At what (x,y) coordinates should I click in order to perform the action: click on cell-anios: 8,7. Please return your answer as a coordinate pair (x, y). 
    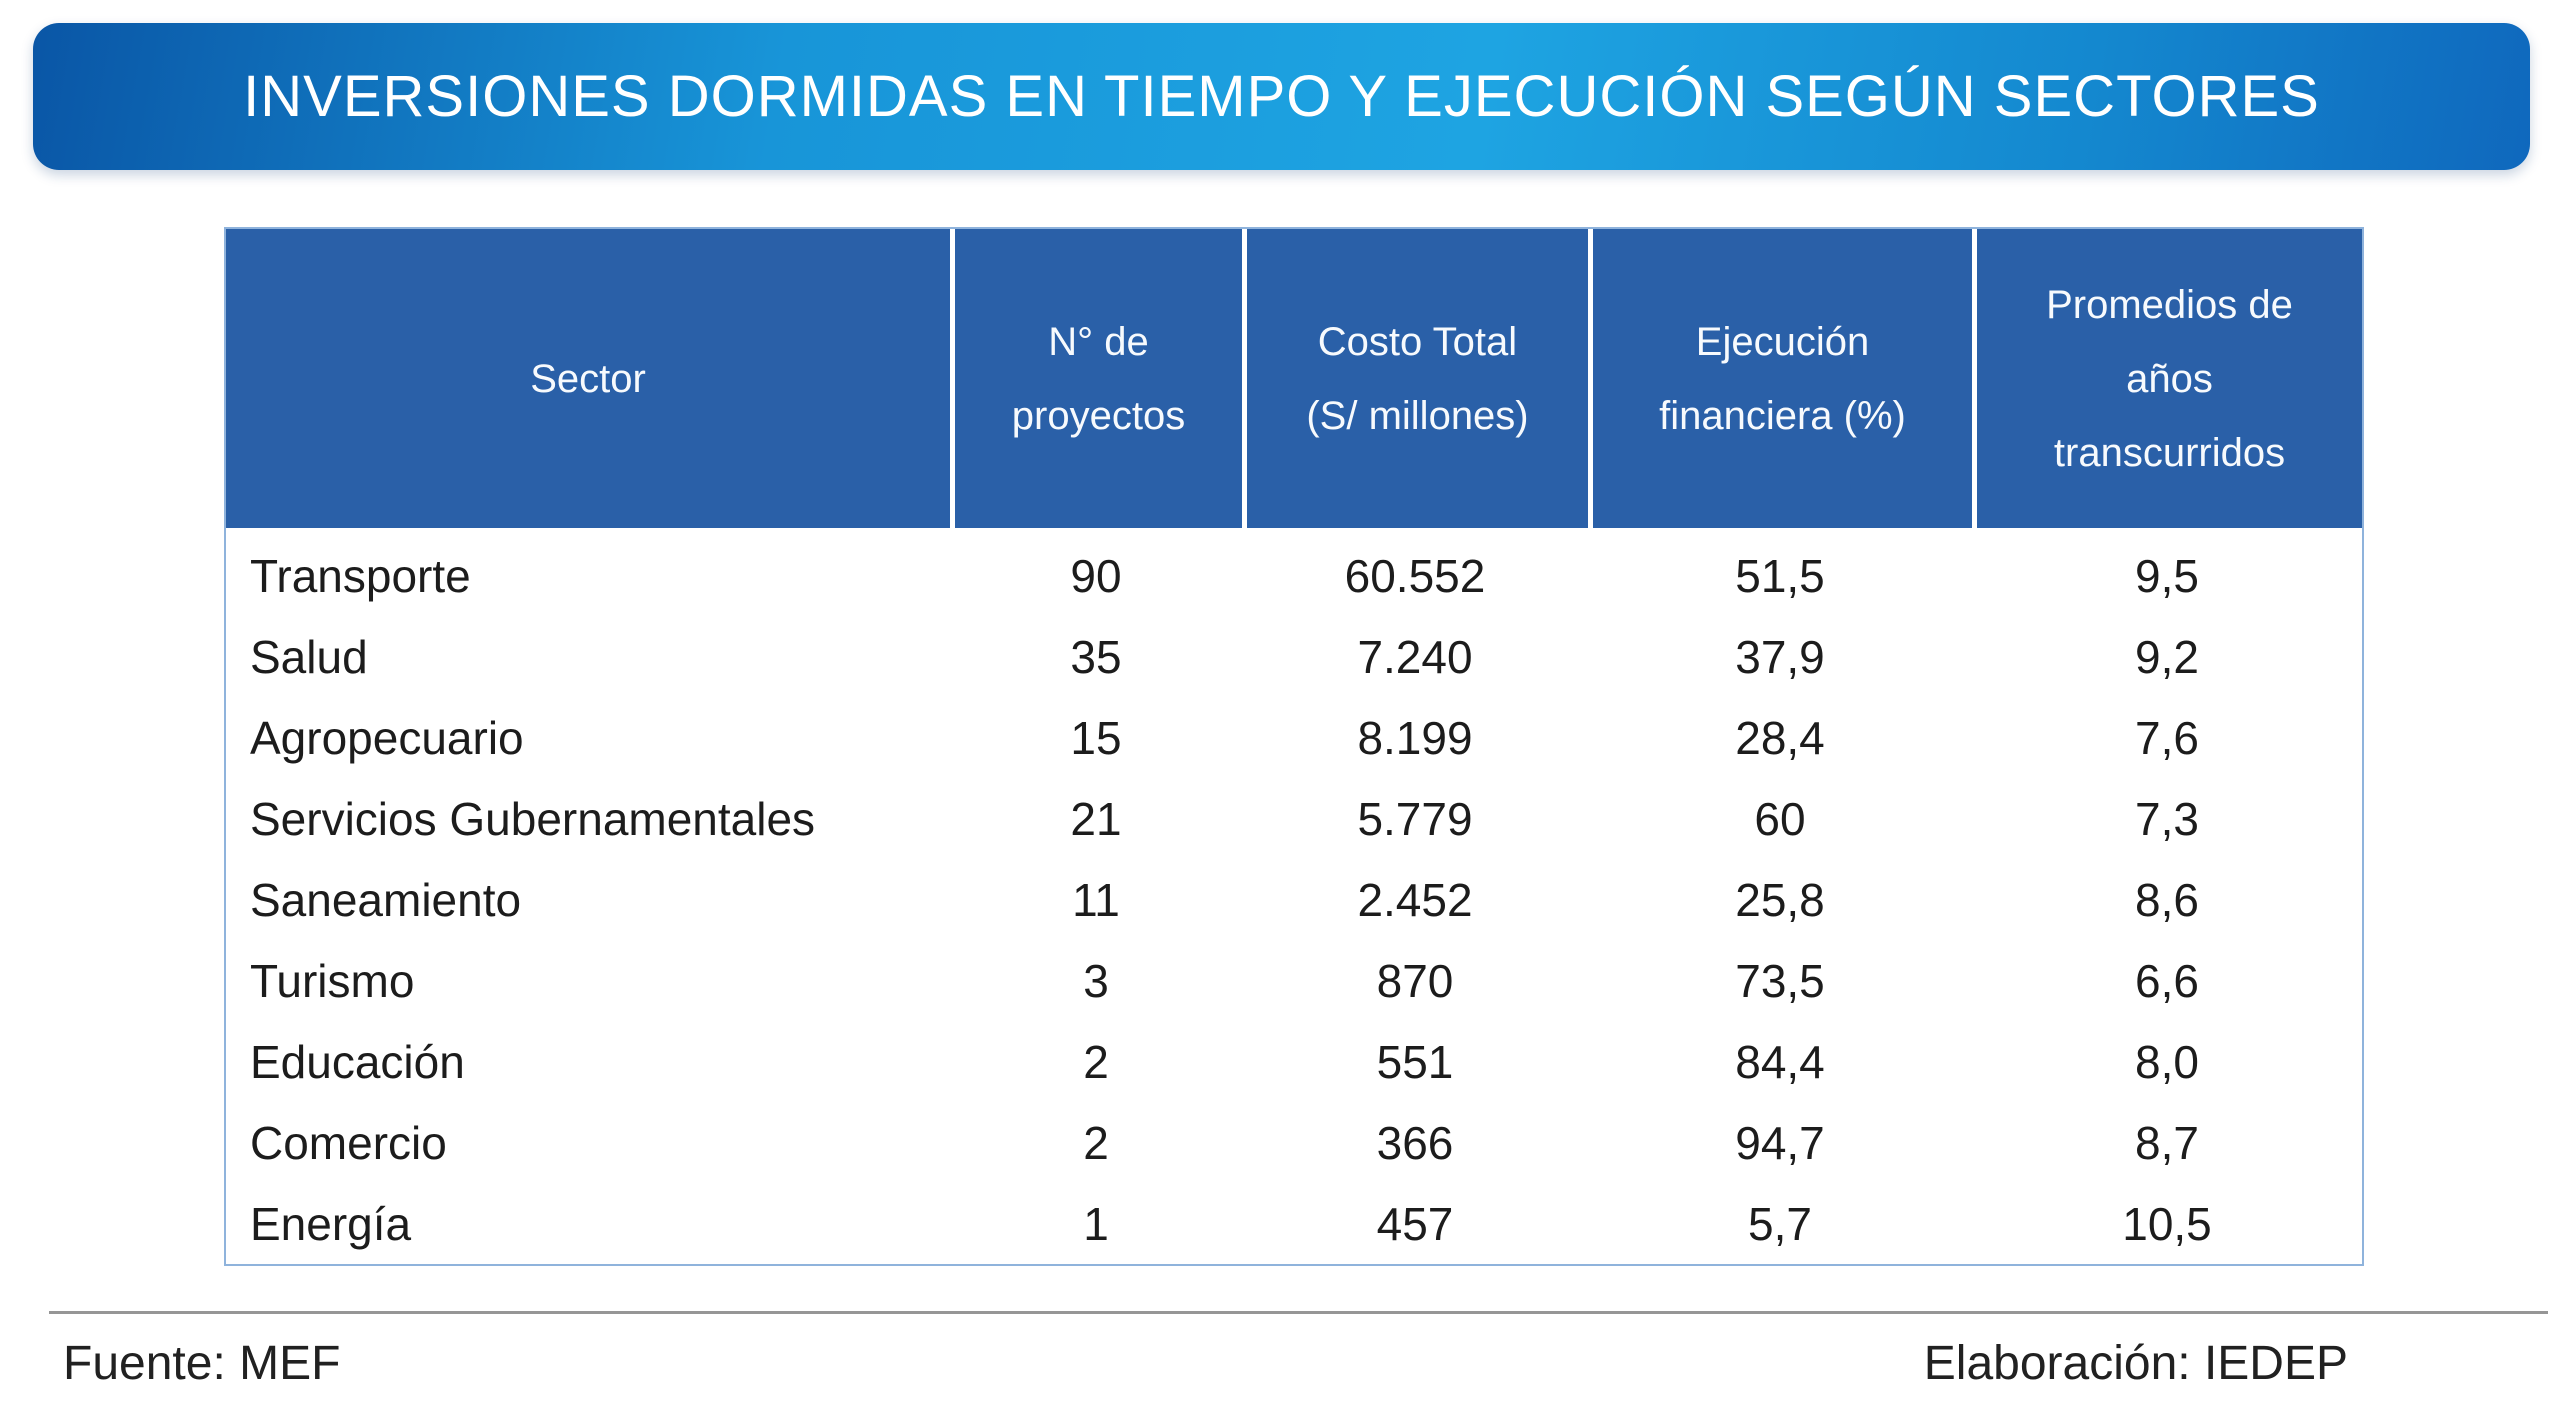
    Looking at the image, I should click on (2167, 1142).